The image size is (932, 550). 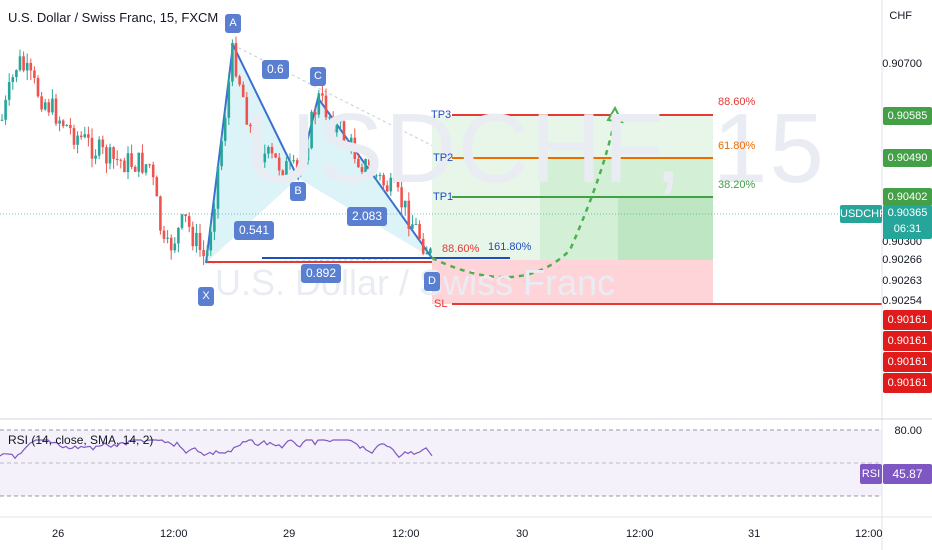 I want to click on price-label: 0.90254, so click(x=902, y=301).